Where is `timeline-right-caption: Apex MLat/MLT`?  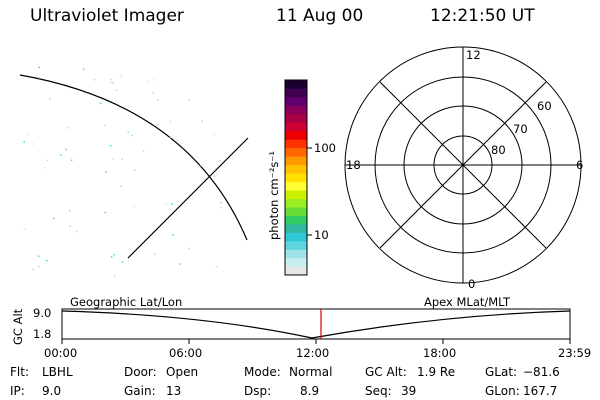
timeline-right-caption: Apex MLat/MLT is located at coordinates (467, 302).